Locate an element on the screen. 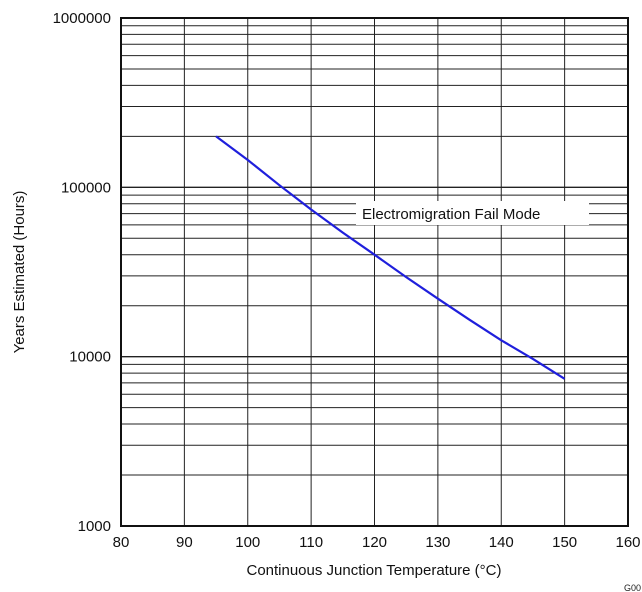 This screenshot has width=642, height=592. annotation-background is located at coordinates (472, 213).